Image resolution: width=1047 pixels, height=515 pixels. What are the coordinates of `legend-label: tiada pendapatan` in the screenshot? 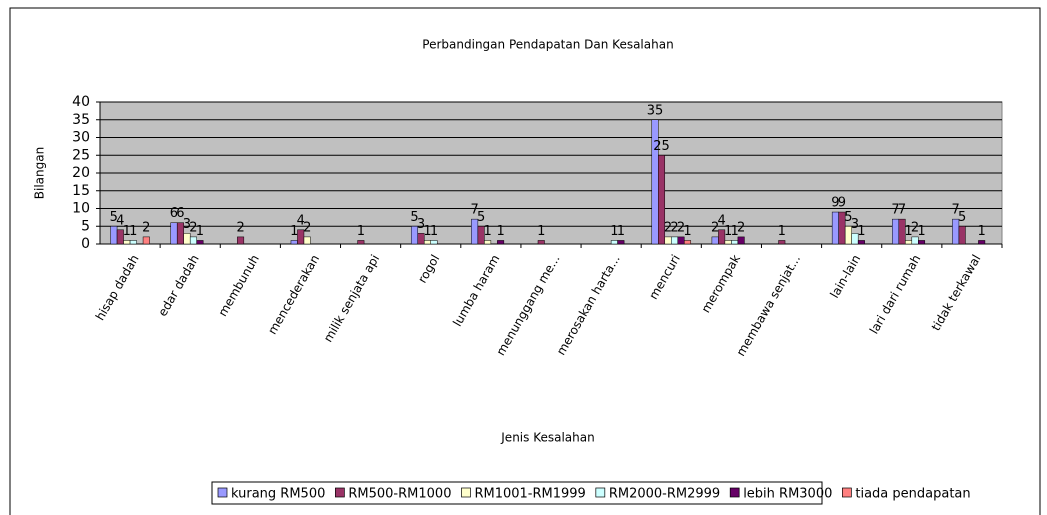 It's located at (912, 494).